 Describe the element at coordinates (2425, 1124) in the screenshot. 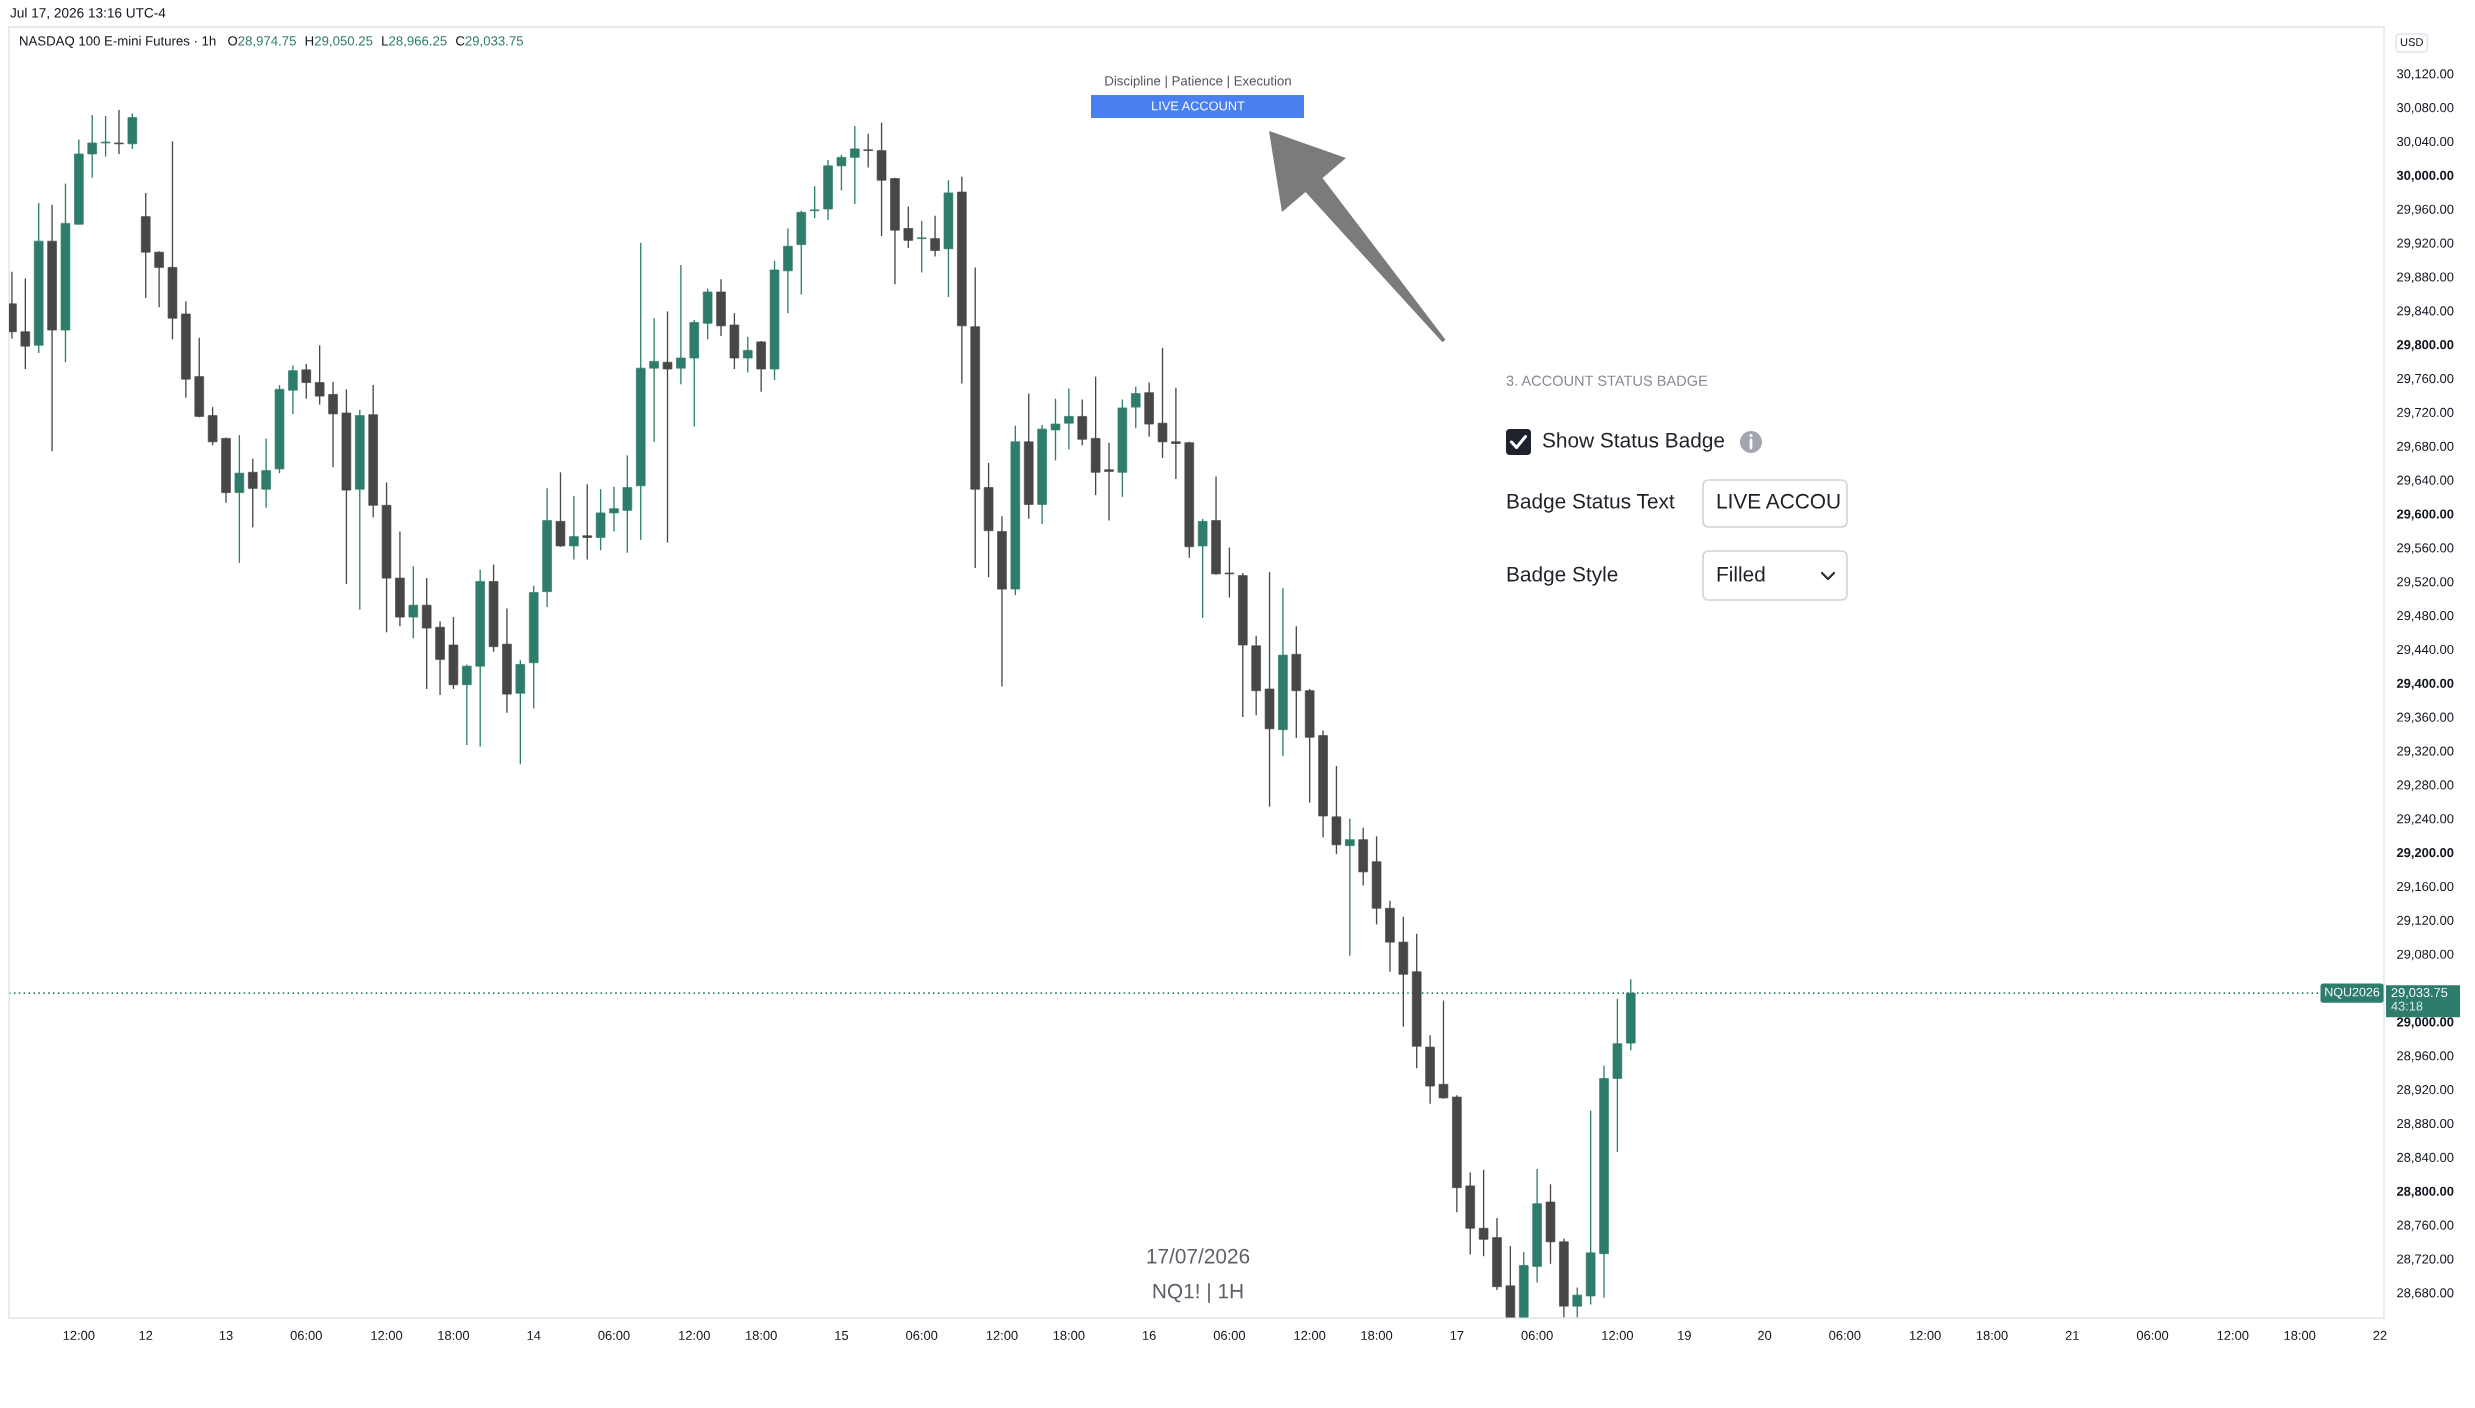

I see `y-tick-label: 28,880.00` at that location.